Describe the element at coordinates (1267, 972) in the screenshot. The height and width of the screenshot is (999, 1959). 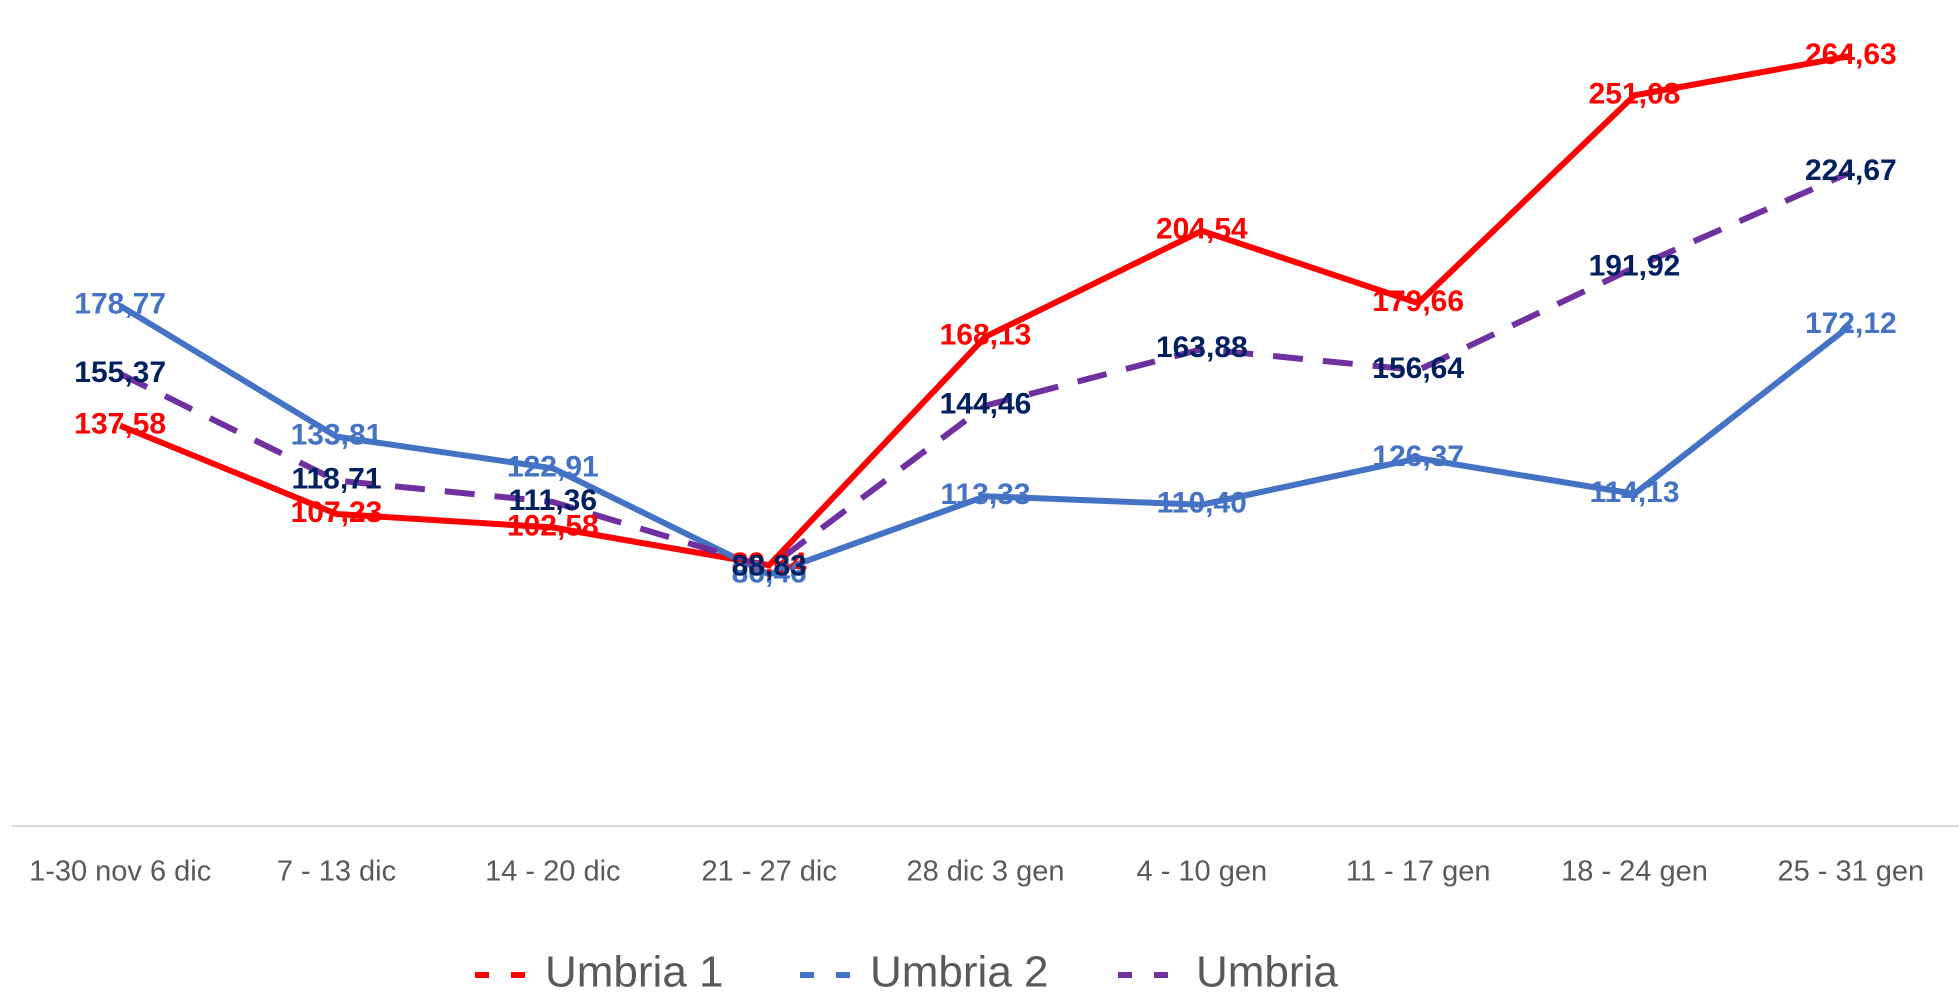
I see `legend-label: Umbria` at that location.